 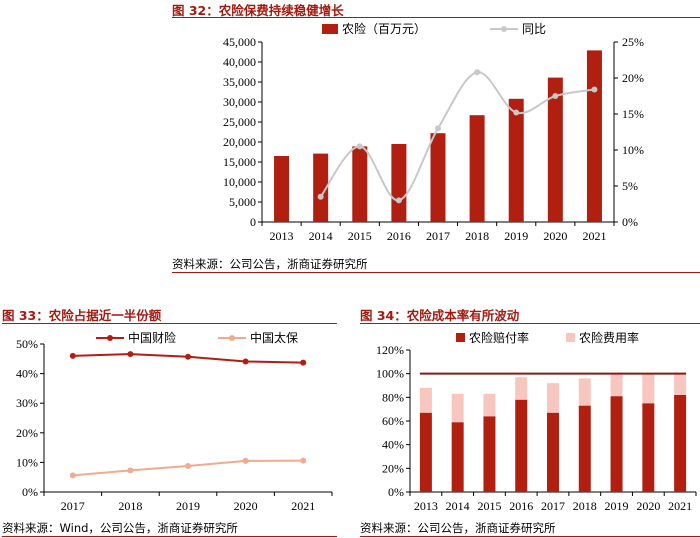 I want to click on fig32-source-rule, so click(x=436, y=272).